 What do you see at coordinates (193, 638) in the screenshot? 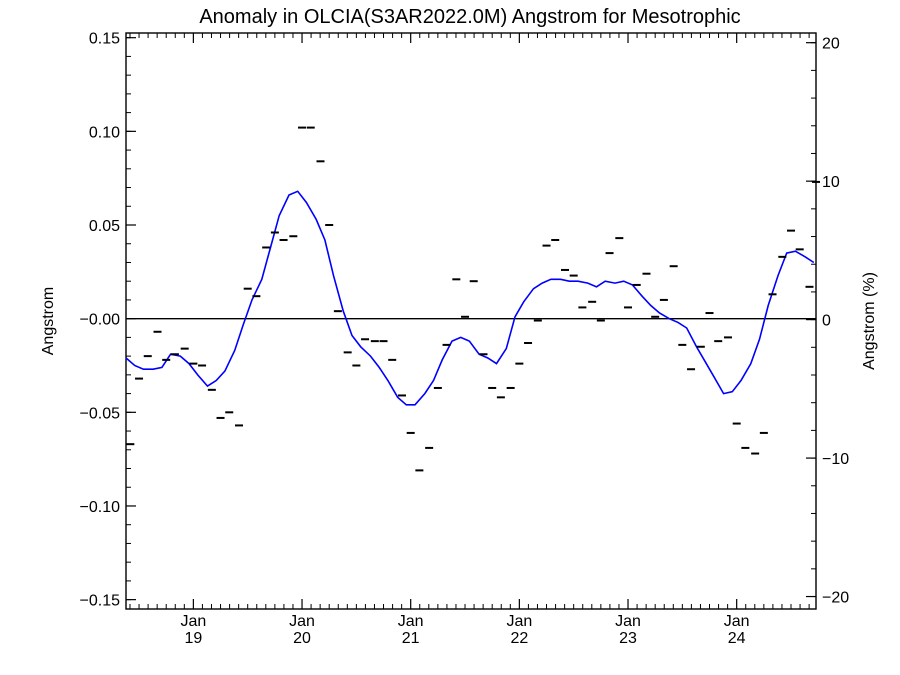
I see `x-tick-label-year: 19` at bounding box center [193, 638].